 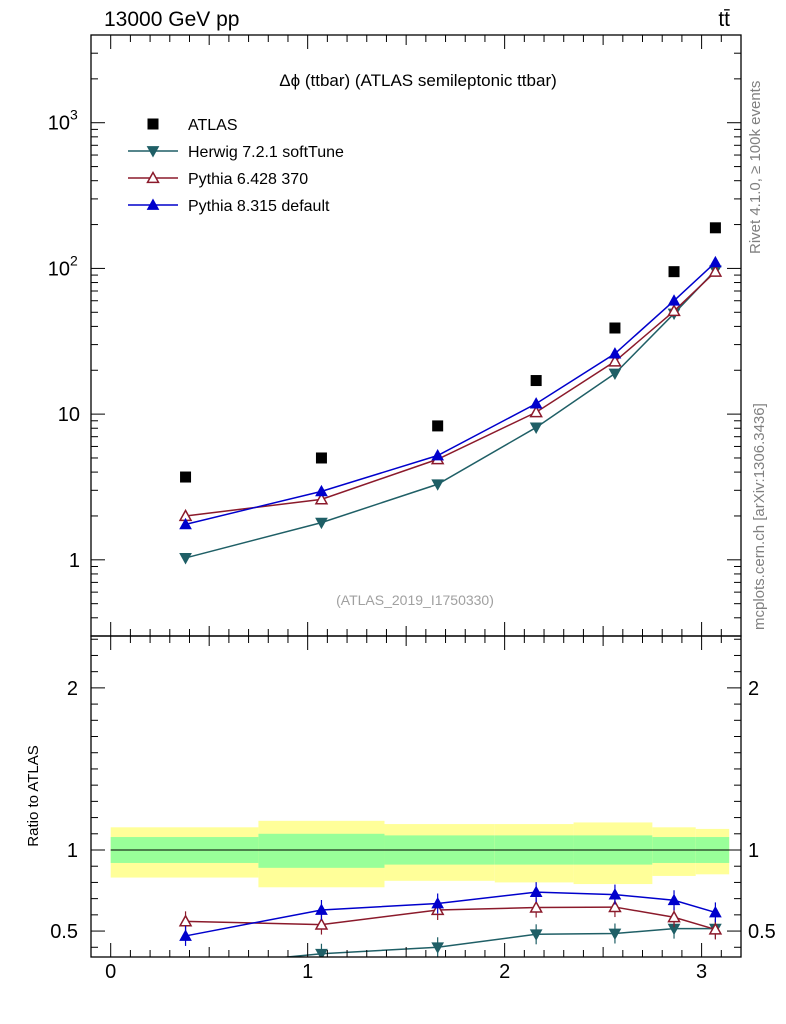 I want to click on legend-marker-atlas, so click(x=153, y=124).